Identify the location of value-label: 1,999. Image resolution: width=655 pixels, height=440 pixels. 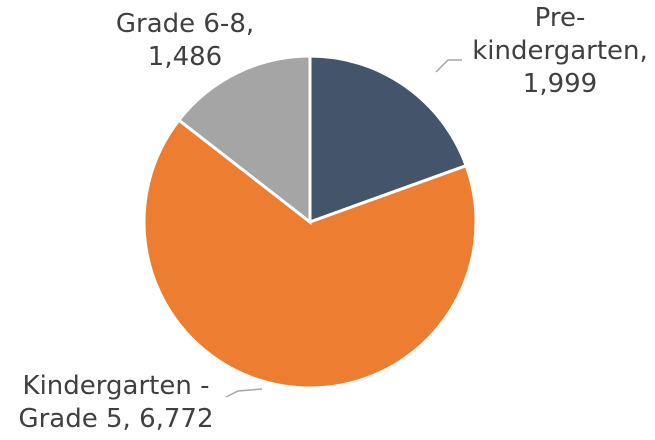
(560, 84).